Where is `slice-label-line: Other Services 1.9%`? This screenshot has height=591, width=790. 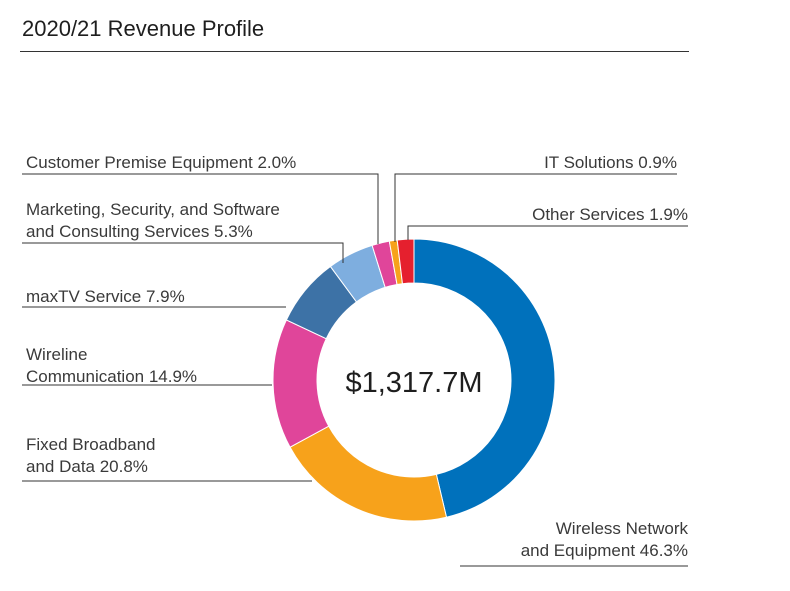
slice-label-line: Other Services 1.9% is located at coordinates (610, 214).